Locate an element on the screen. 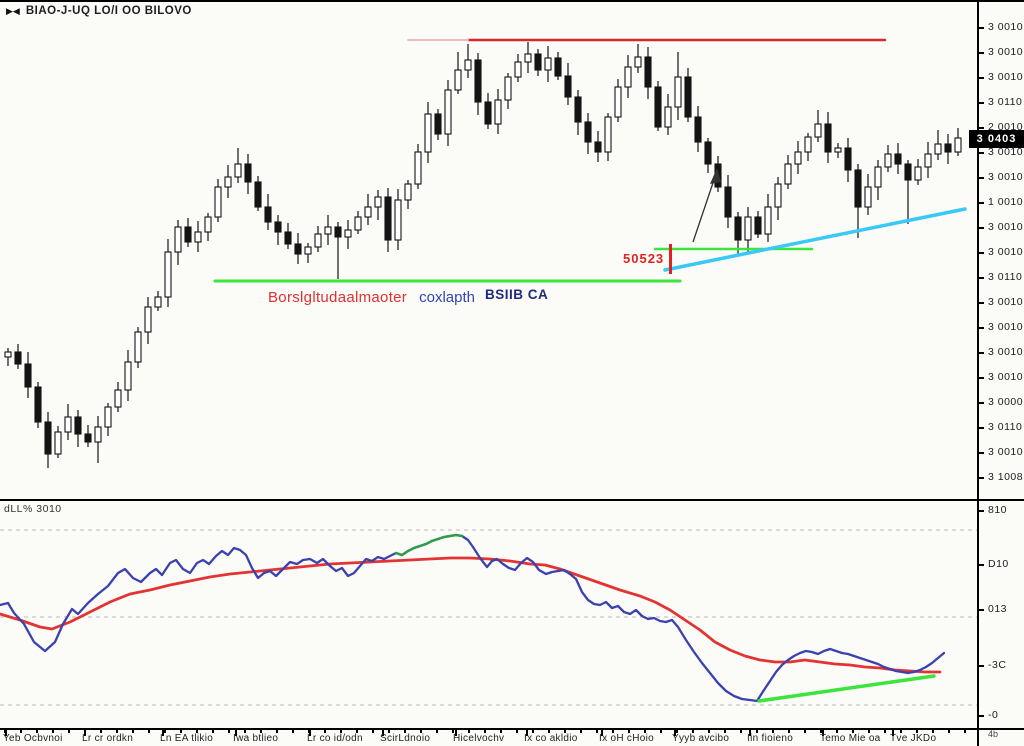  oscillator-scale-label: D10 is located at coordinates (998, 564).